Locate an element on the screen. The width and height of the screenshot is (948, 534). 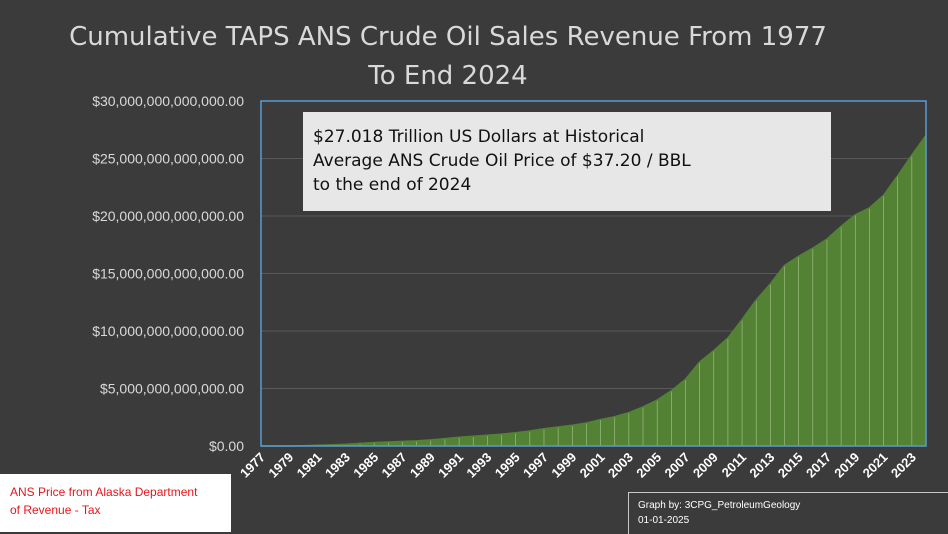
x-tick-label: 1997 is located at coordinates (535, 465).